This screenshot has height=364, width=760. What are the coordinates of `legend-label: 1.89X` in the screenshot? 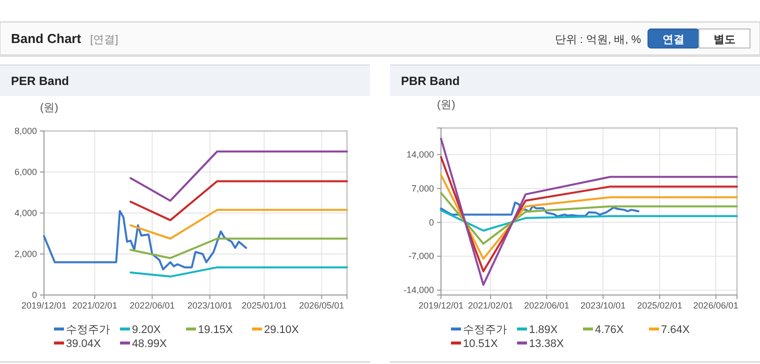 It's located at (543, 330).